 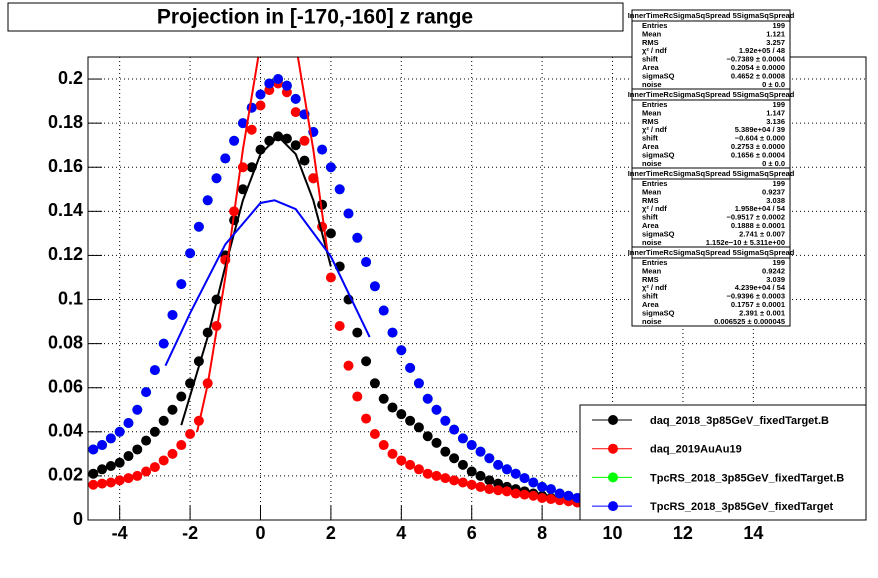 I want to click on x-tick-label: 14, so click(x=753, y=533).